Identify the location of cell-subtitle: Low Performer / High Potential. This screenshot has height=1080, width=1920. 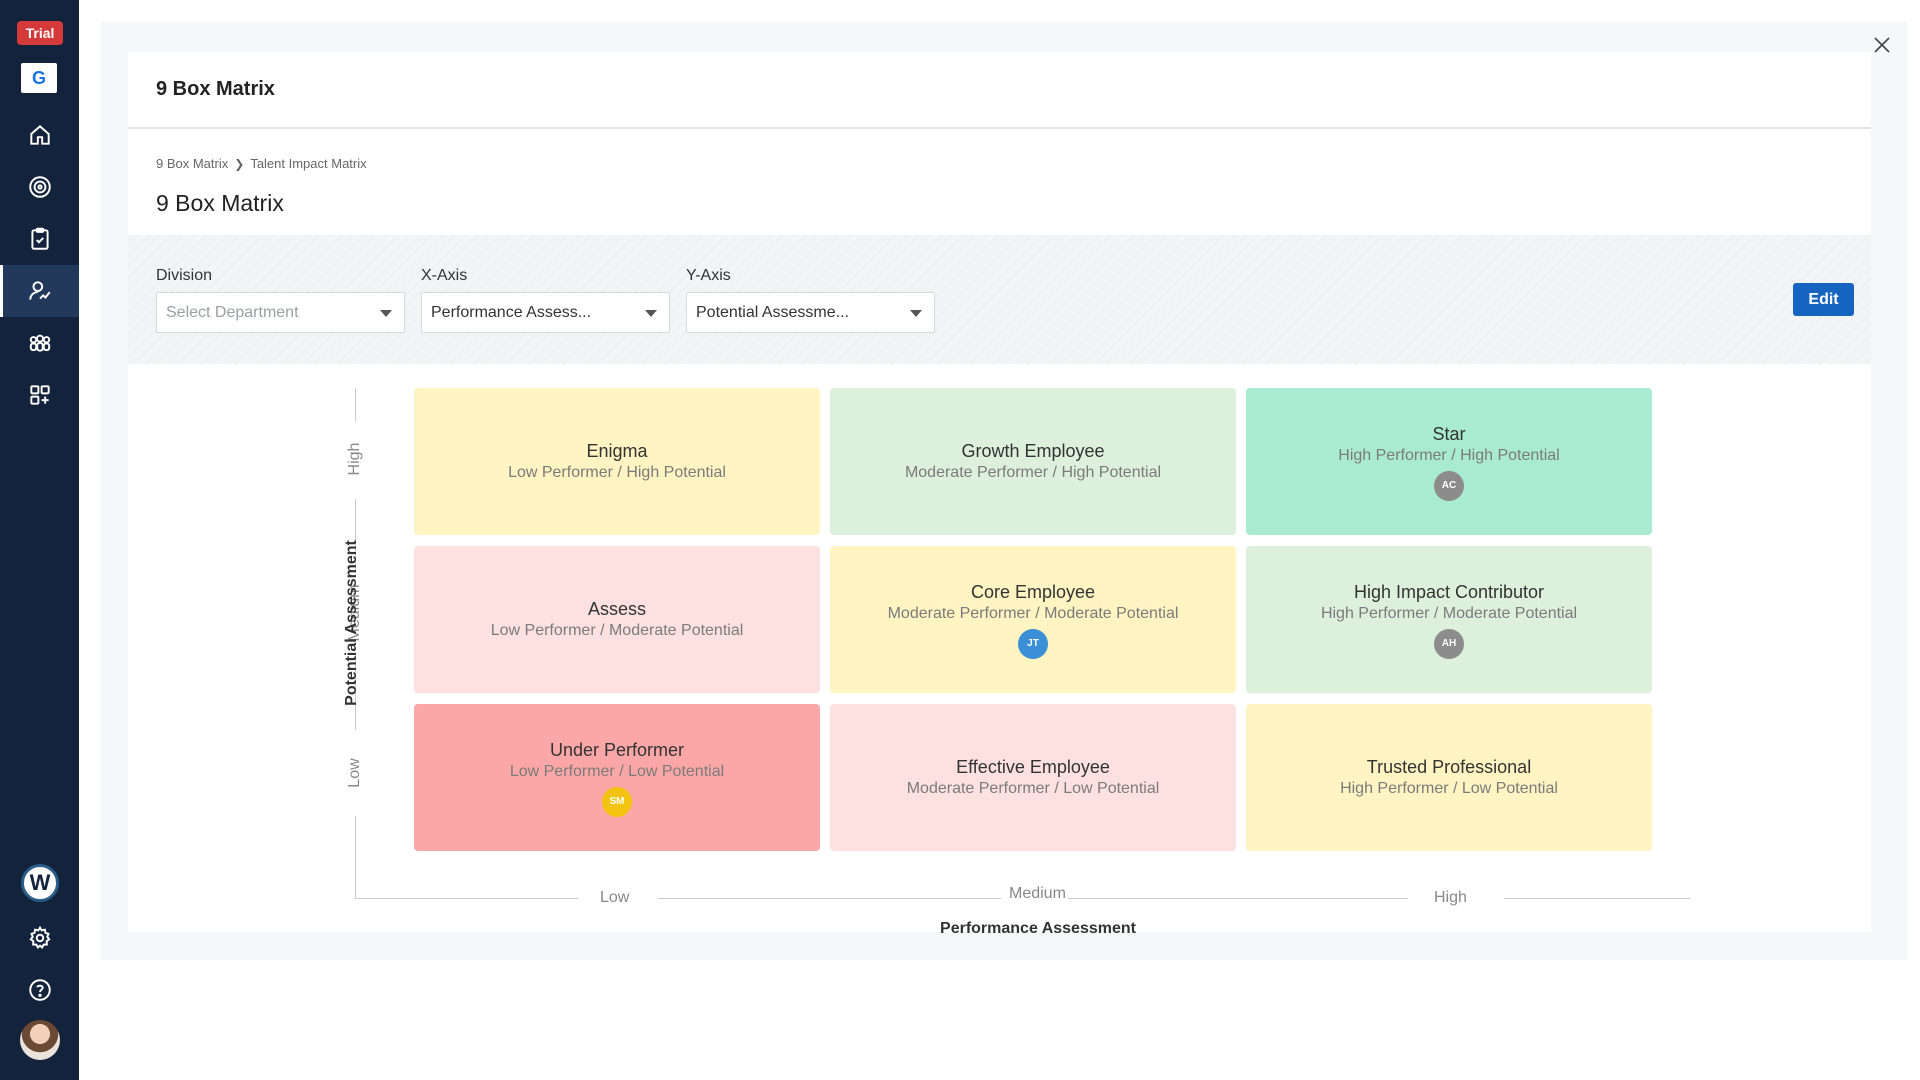
(617, 472).